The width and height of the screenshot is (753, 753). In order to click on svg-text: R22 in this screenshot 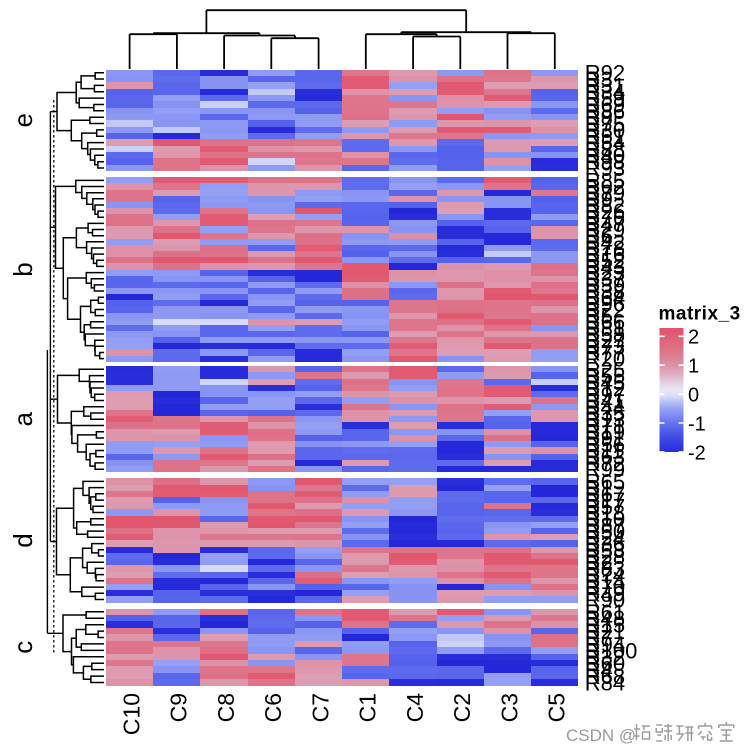, I will do `click(605, 310)`.